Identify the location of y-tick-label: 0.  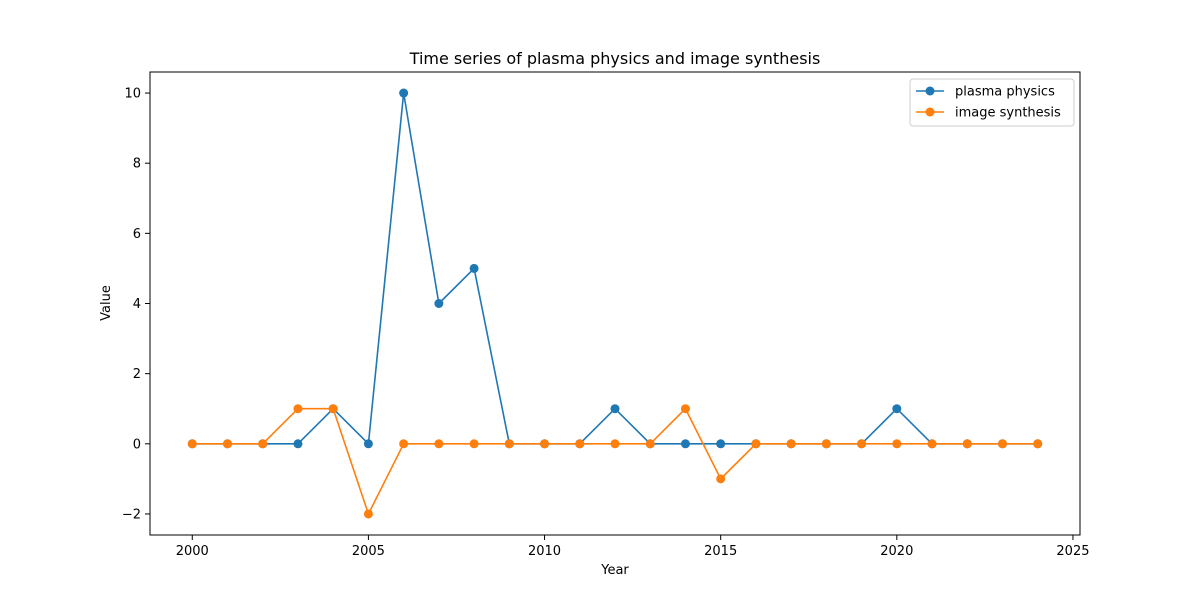
(137, 444).